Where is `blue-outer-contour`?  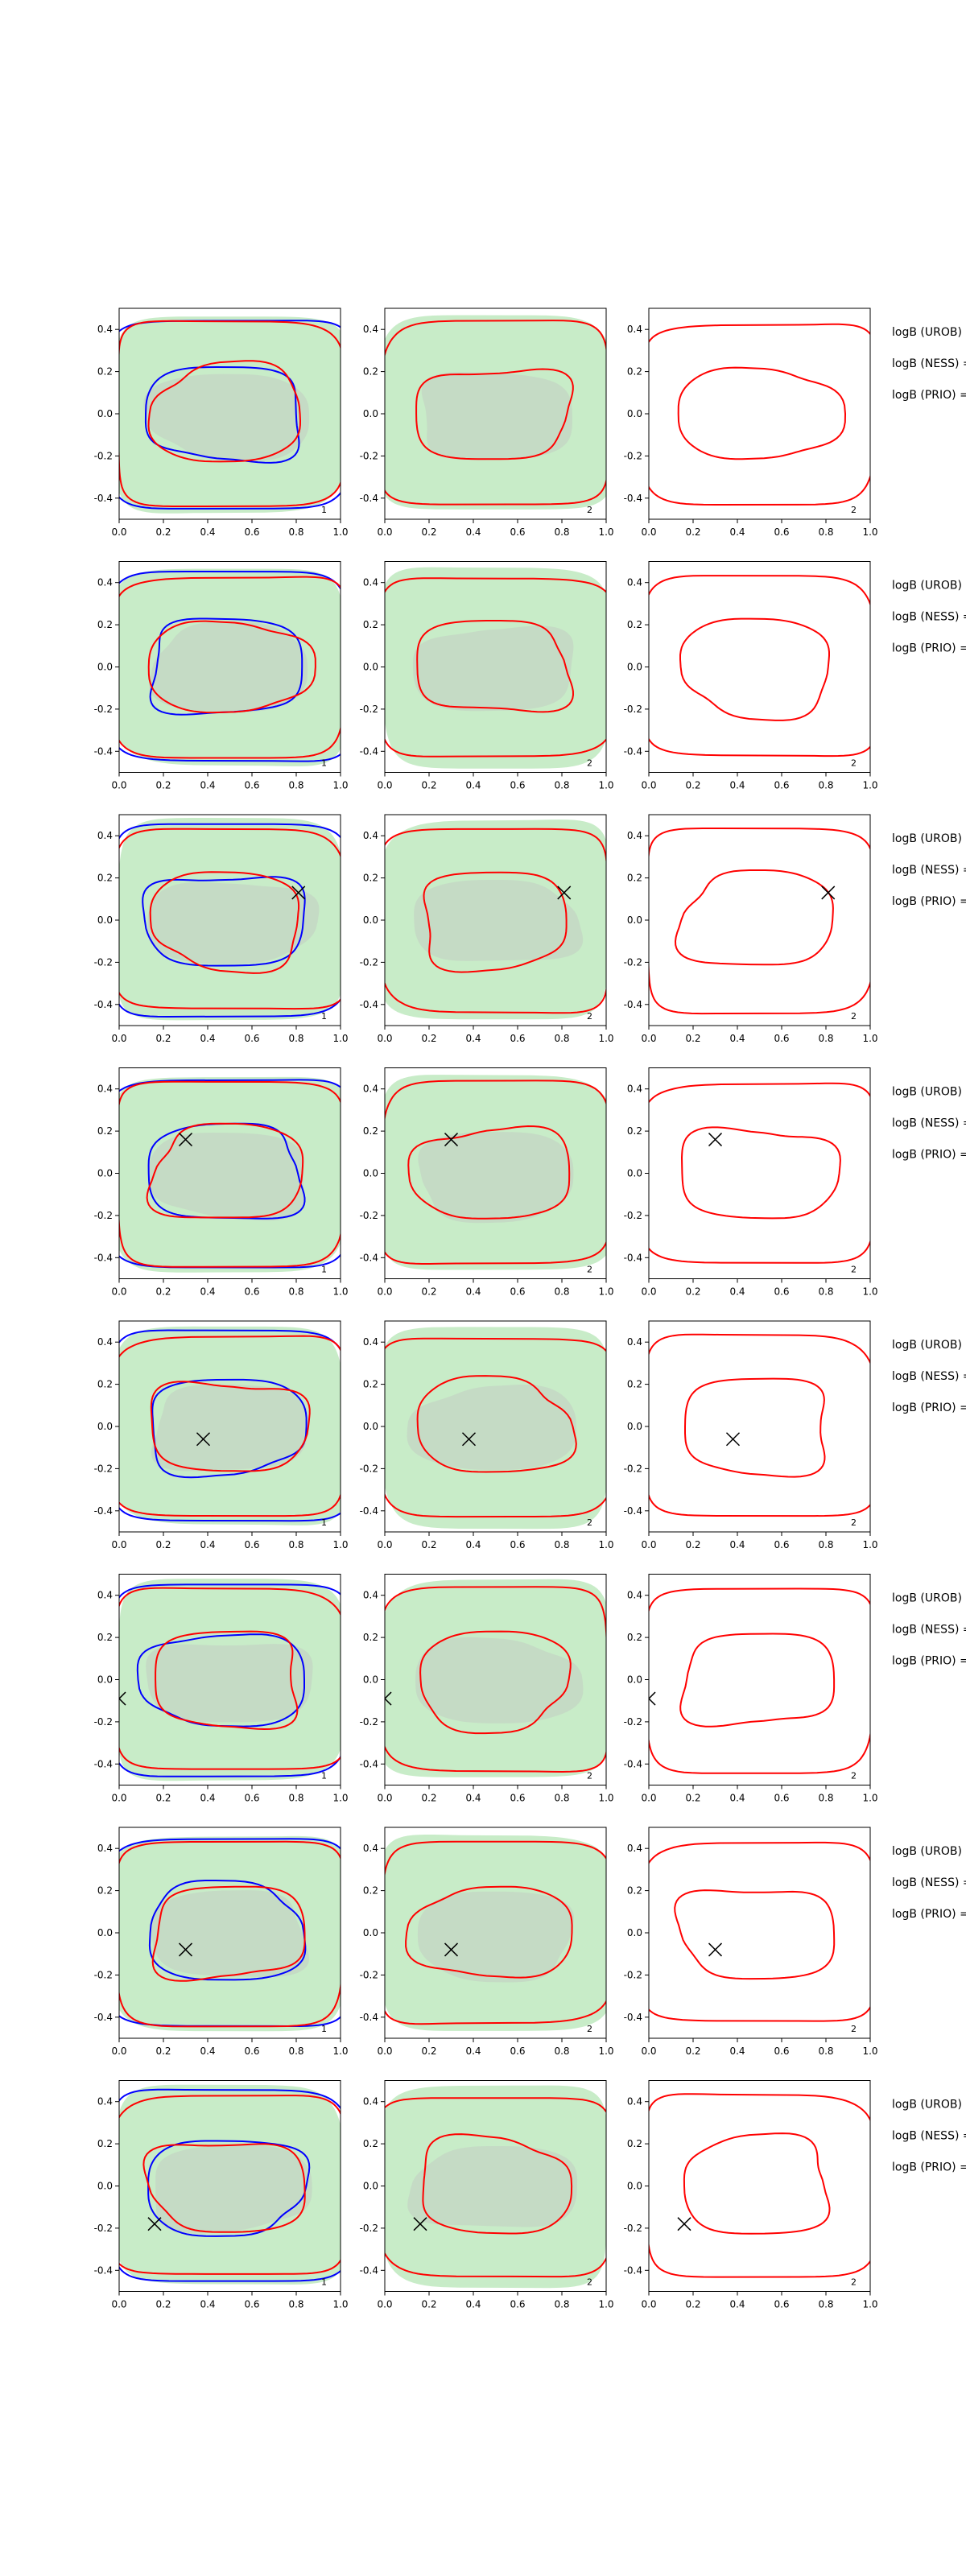
blue-outer-contour is located at coordinates (230, 1174).